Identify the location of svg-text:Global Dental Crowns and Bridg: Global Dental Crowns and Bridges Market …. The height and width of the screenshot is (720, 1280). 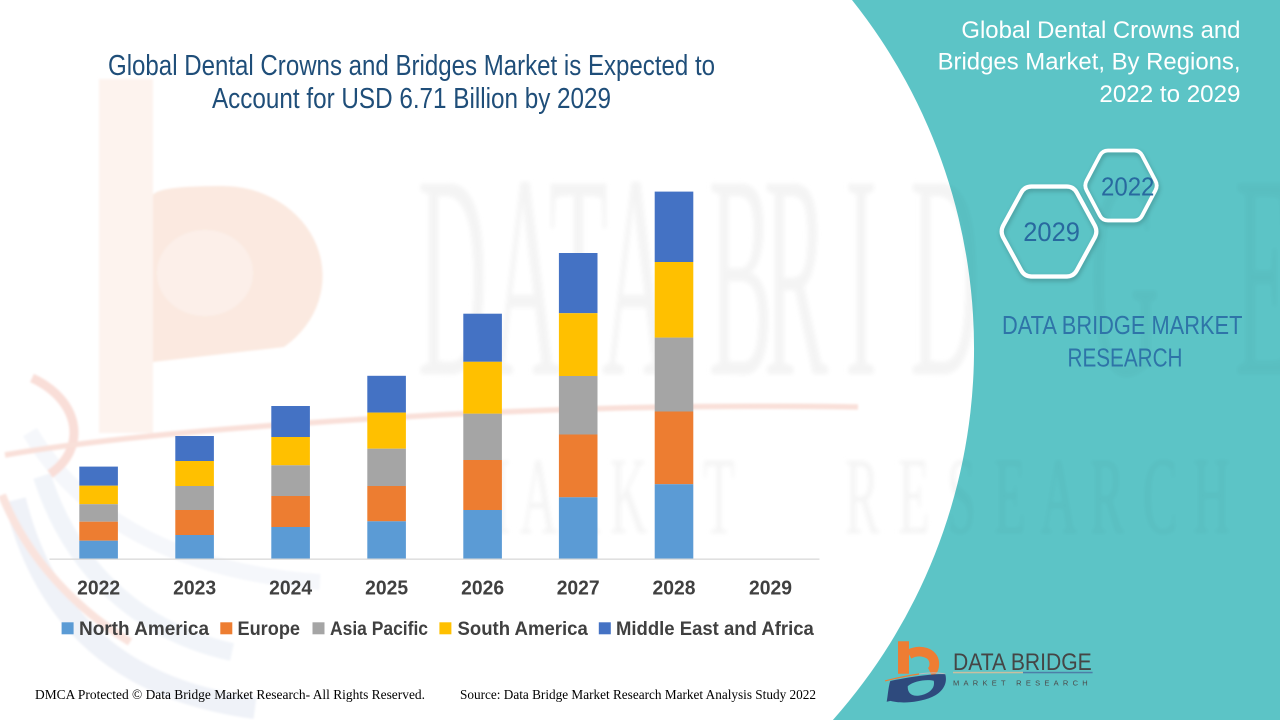
(411, 66).